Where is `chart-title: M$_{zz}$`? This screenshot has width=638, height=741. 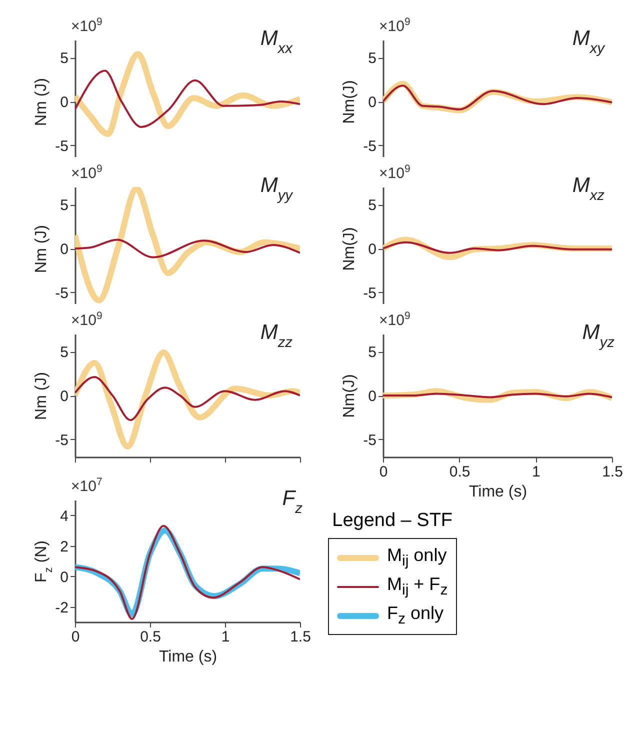 chart-title: M$_{zz}$ is located at coordinates (277, 336).